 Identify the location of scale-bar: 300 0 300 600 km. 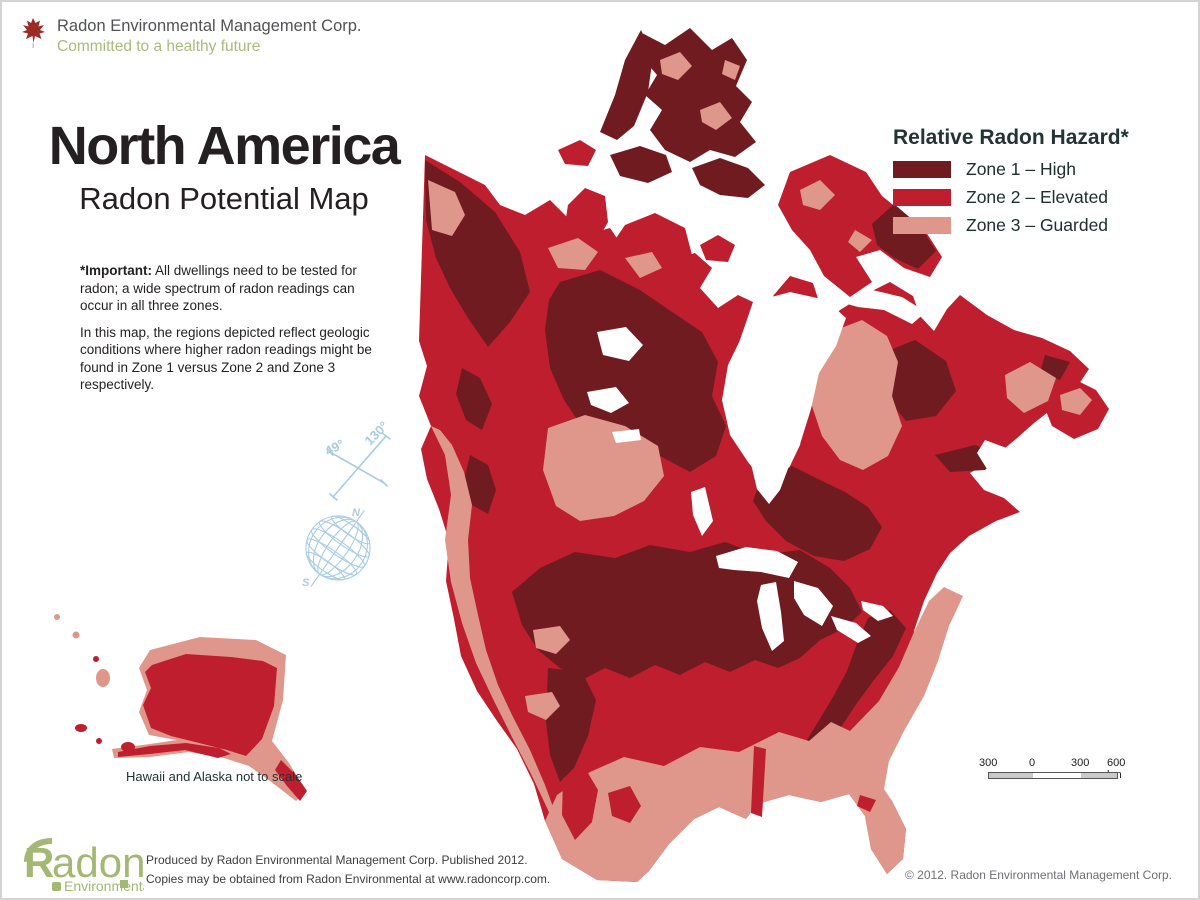
(1061, 771).